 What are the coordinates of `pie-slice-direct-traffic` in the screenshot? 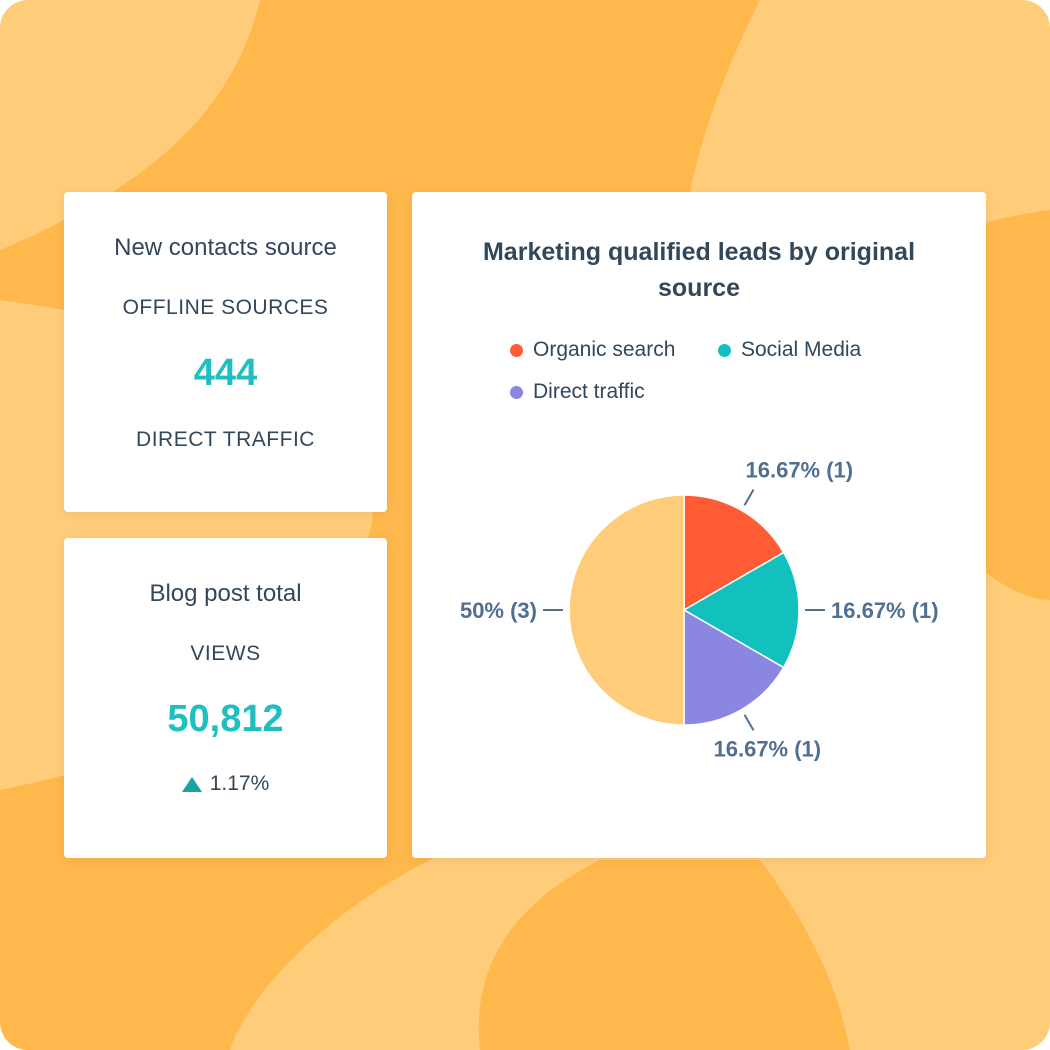 It's located at (734, 667).